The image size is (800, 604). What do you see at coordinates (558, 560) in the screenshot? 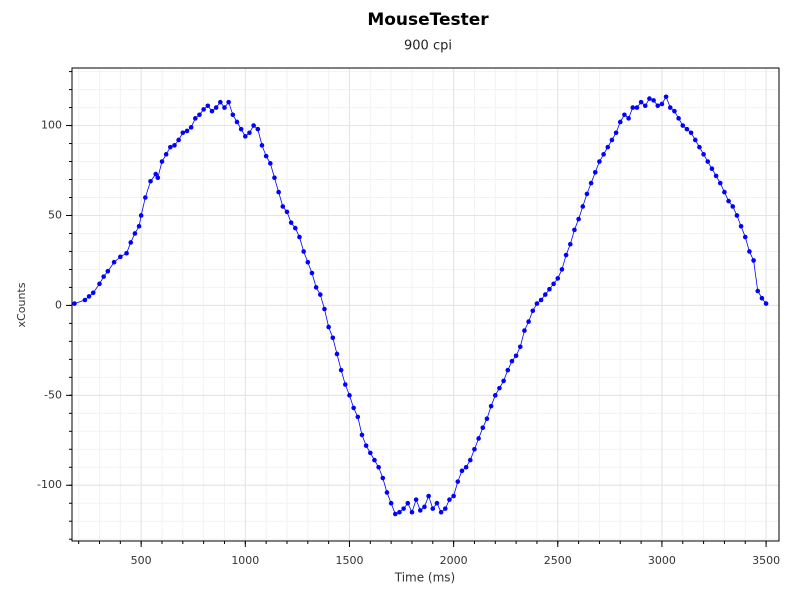
I see `x-tick-label: 2500` at bounding box center [558, 560].